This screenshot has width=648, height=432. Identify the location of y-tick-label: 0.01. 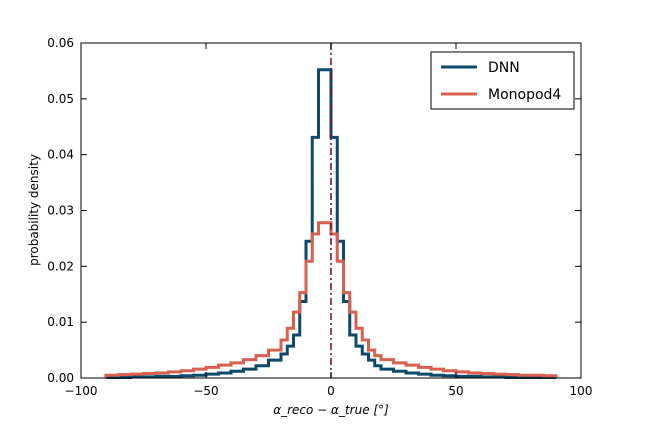
(60, 322).